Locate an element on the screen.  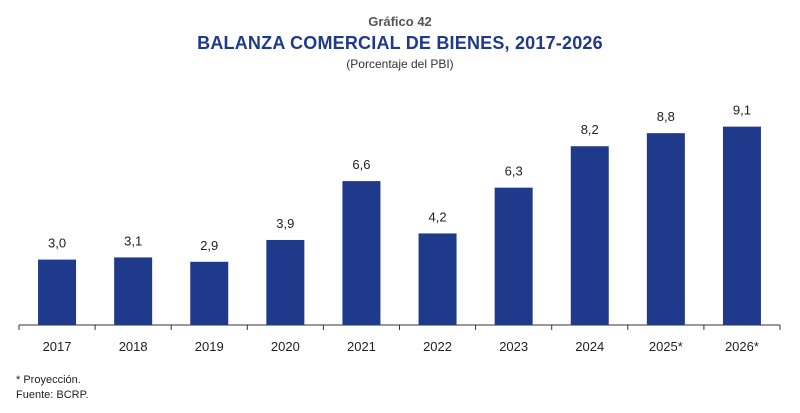
bar-2018 is located at coordinates (133, 291).